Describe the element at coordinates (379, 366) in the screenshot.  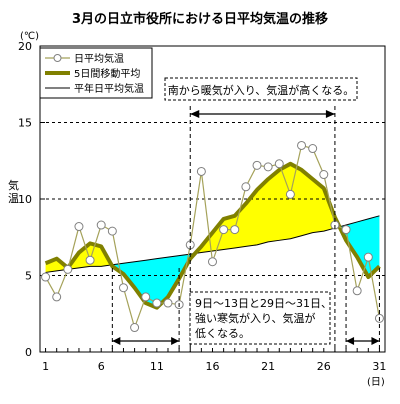
I see `x-tick-label-31: 31` at that location.